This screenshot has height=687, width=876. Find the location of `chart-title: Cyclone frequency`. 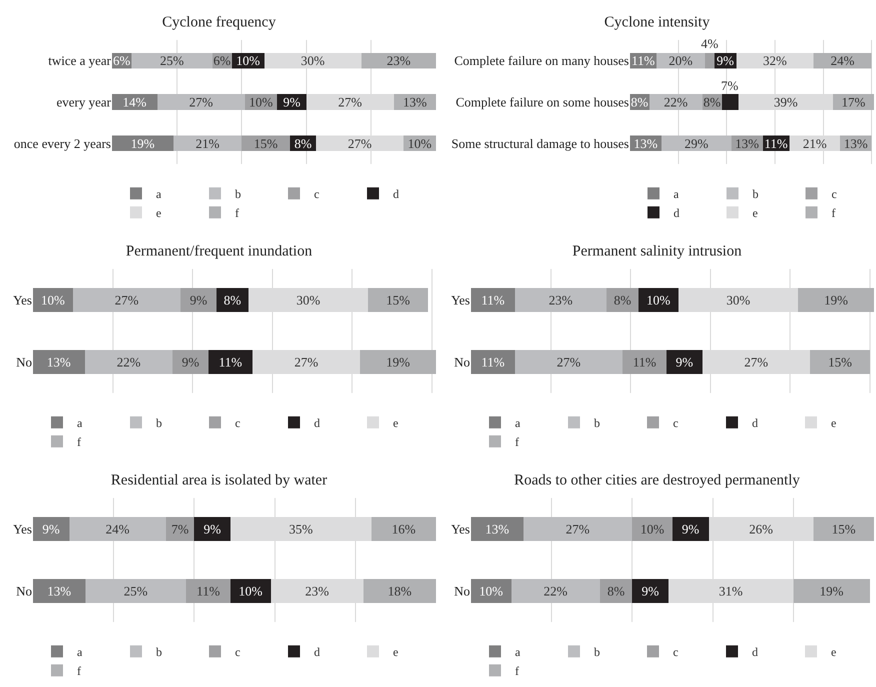

chart-title: Cyclone frequency is located at coordinates (219, 22).